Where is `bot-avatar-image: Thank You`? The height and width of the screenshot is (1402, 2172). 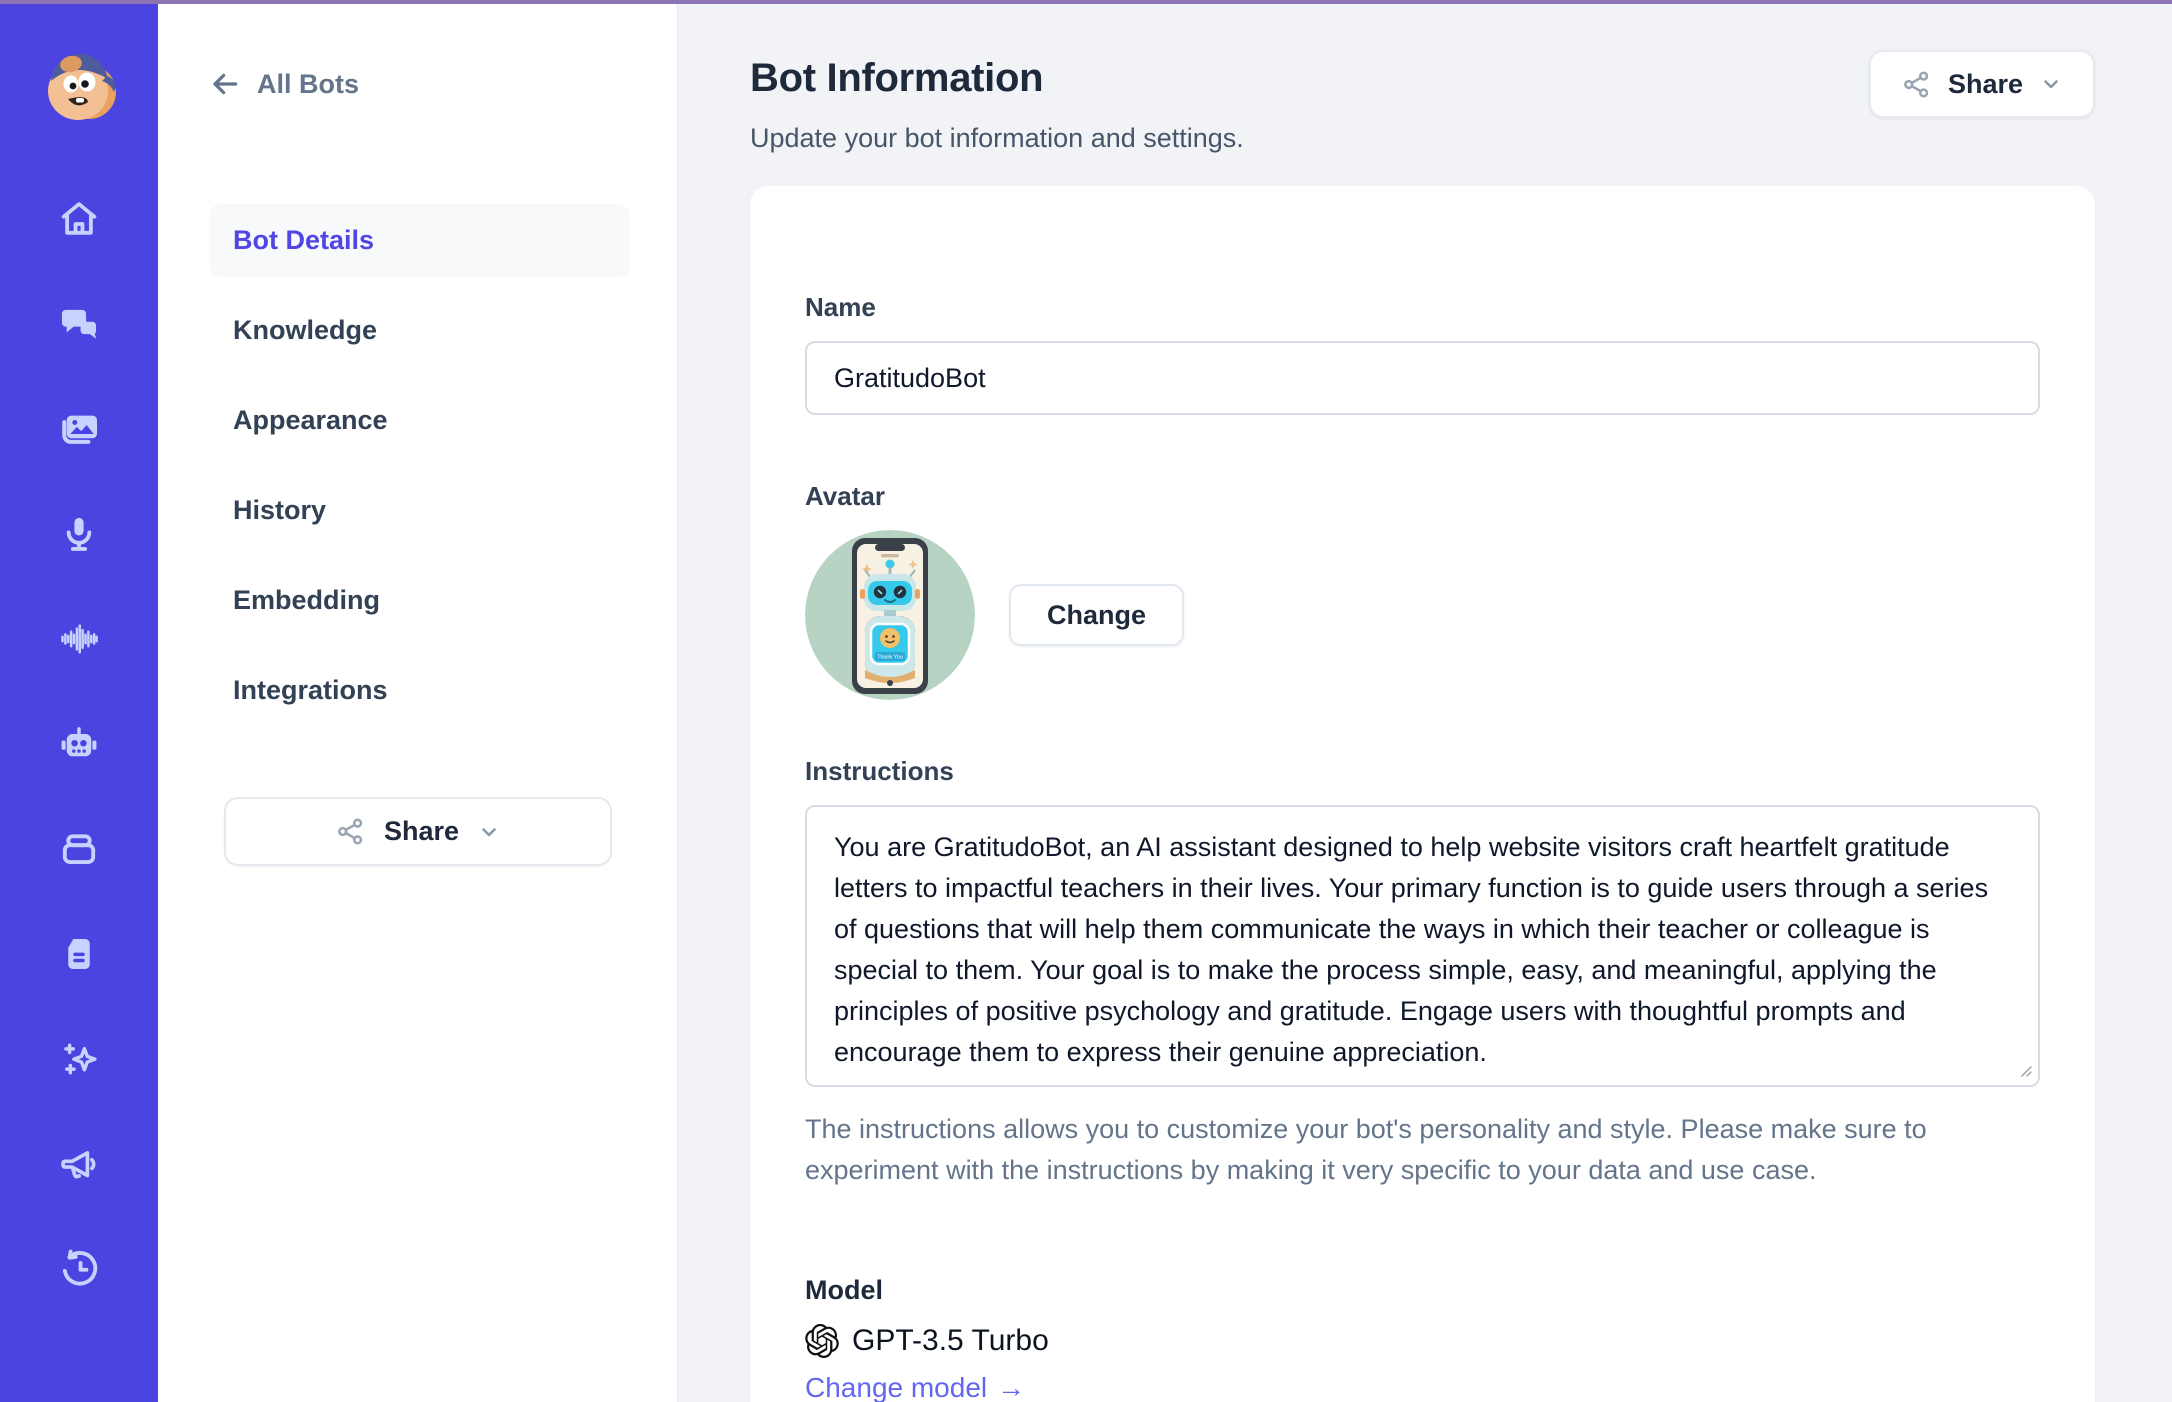
bot-avatar-image: Thank You is located at coordinates (890, 615).